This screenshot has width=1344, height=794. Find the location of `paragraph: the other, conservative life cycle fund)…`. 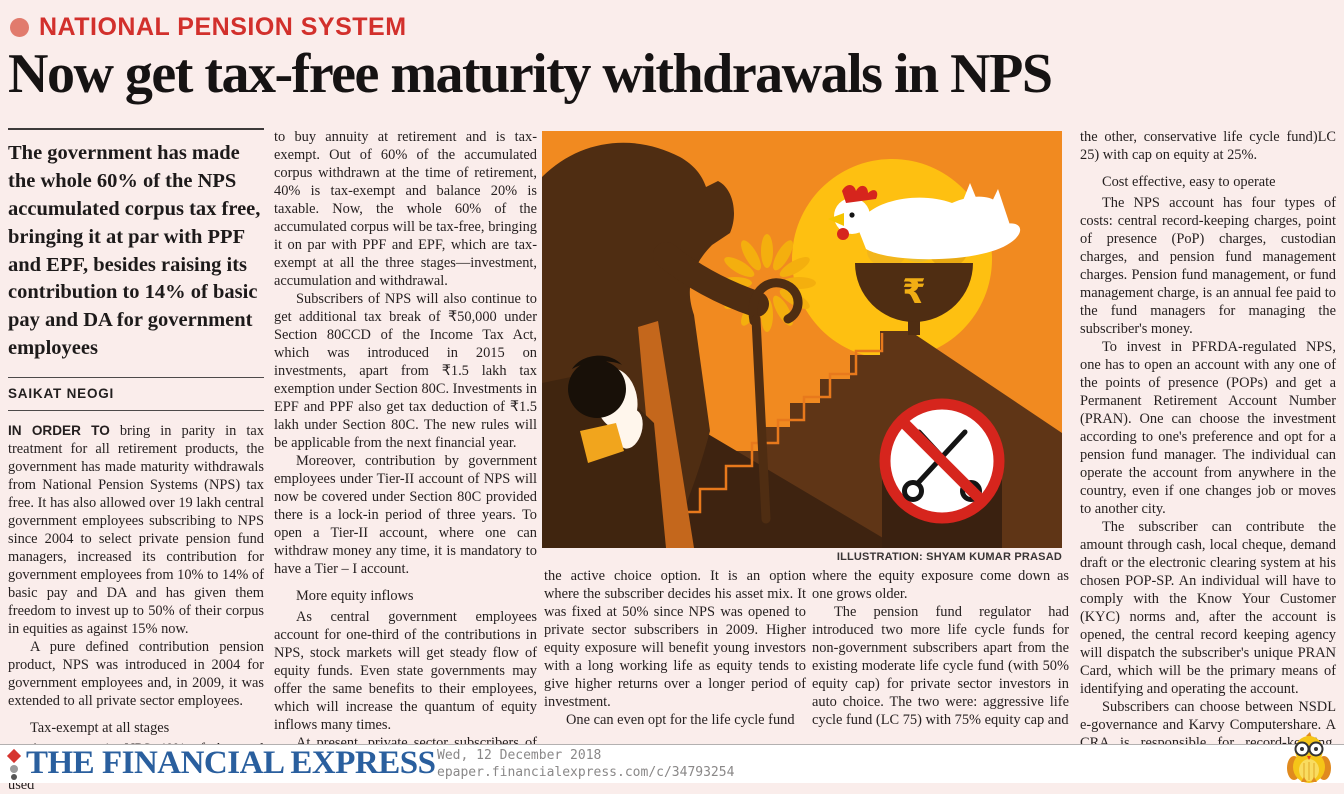

paragraph: the other, conservative life cycle fund)… is located at coordinates (1208, 146).